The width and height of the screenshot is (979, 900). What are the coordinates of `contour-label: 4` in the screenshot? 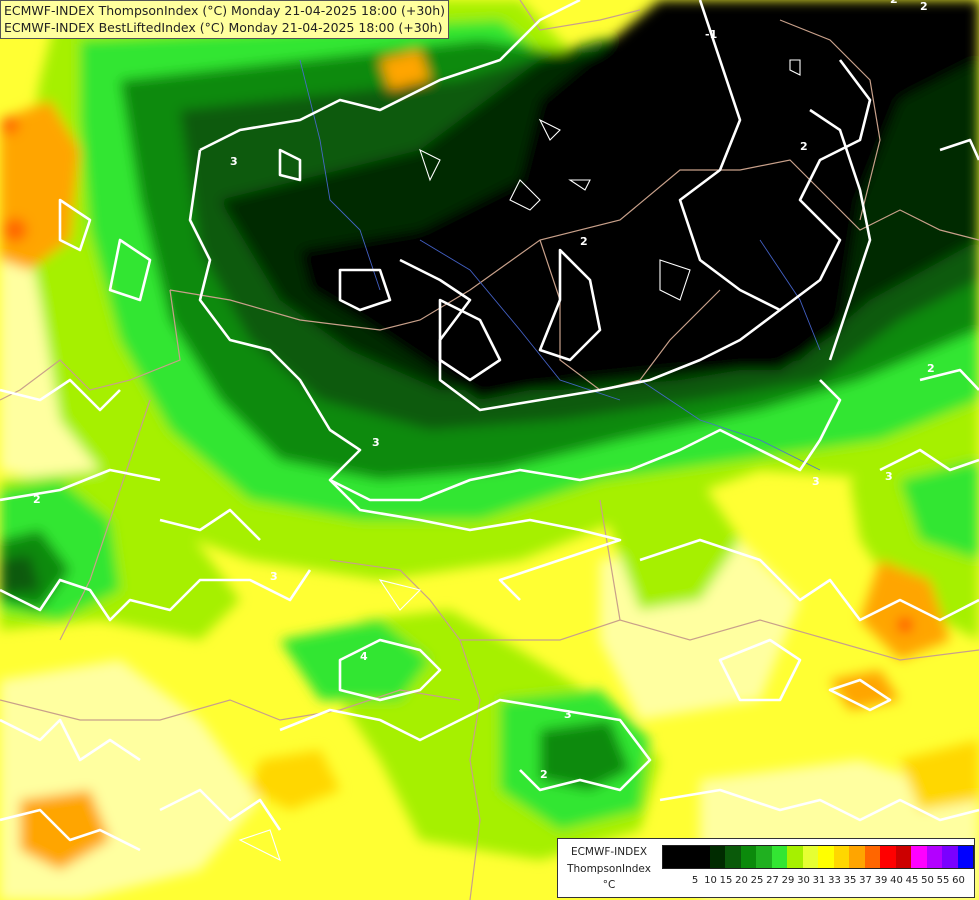 It's located at (364, 656).